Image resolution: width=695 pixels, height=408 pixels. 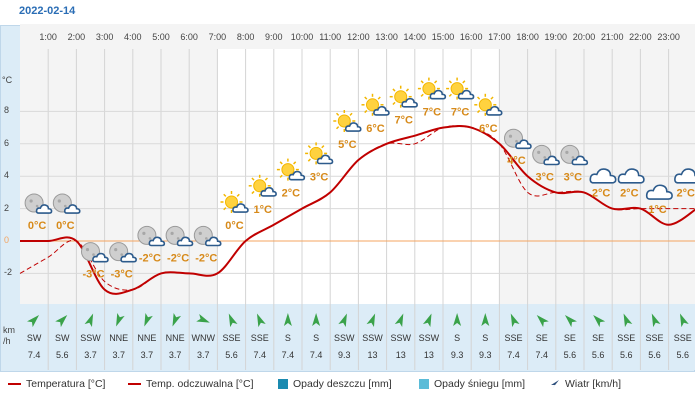 What do you see at coordinates (342, 384) in the screenshot?
I see `legend-rain-label: Opady deszczu [mm]` at bounding box center [342, 384].